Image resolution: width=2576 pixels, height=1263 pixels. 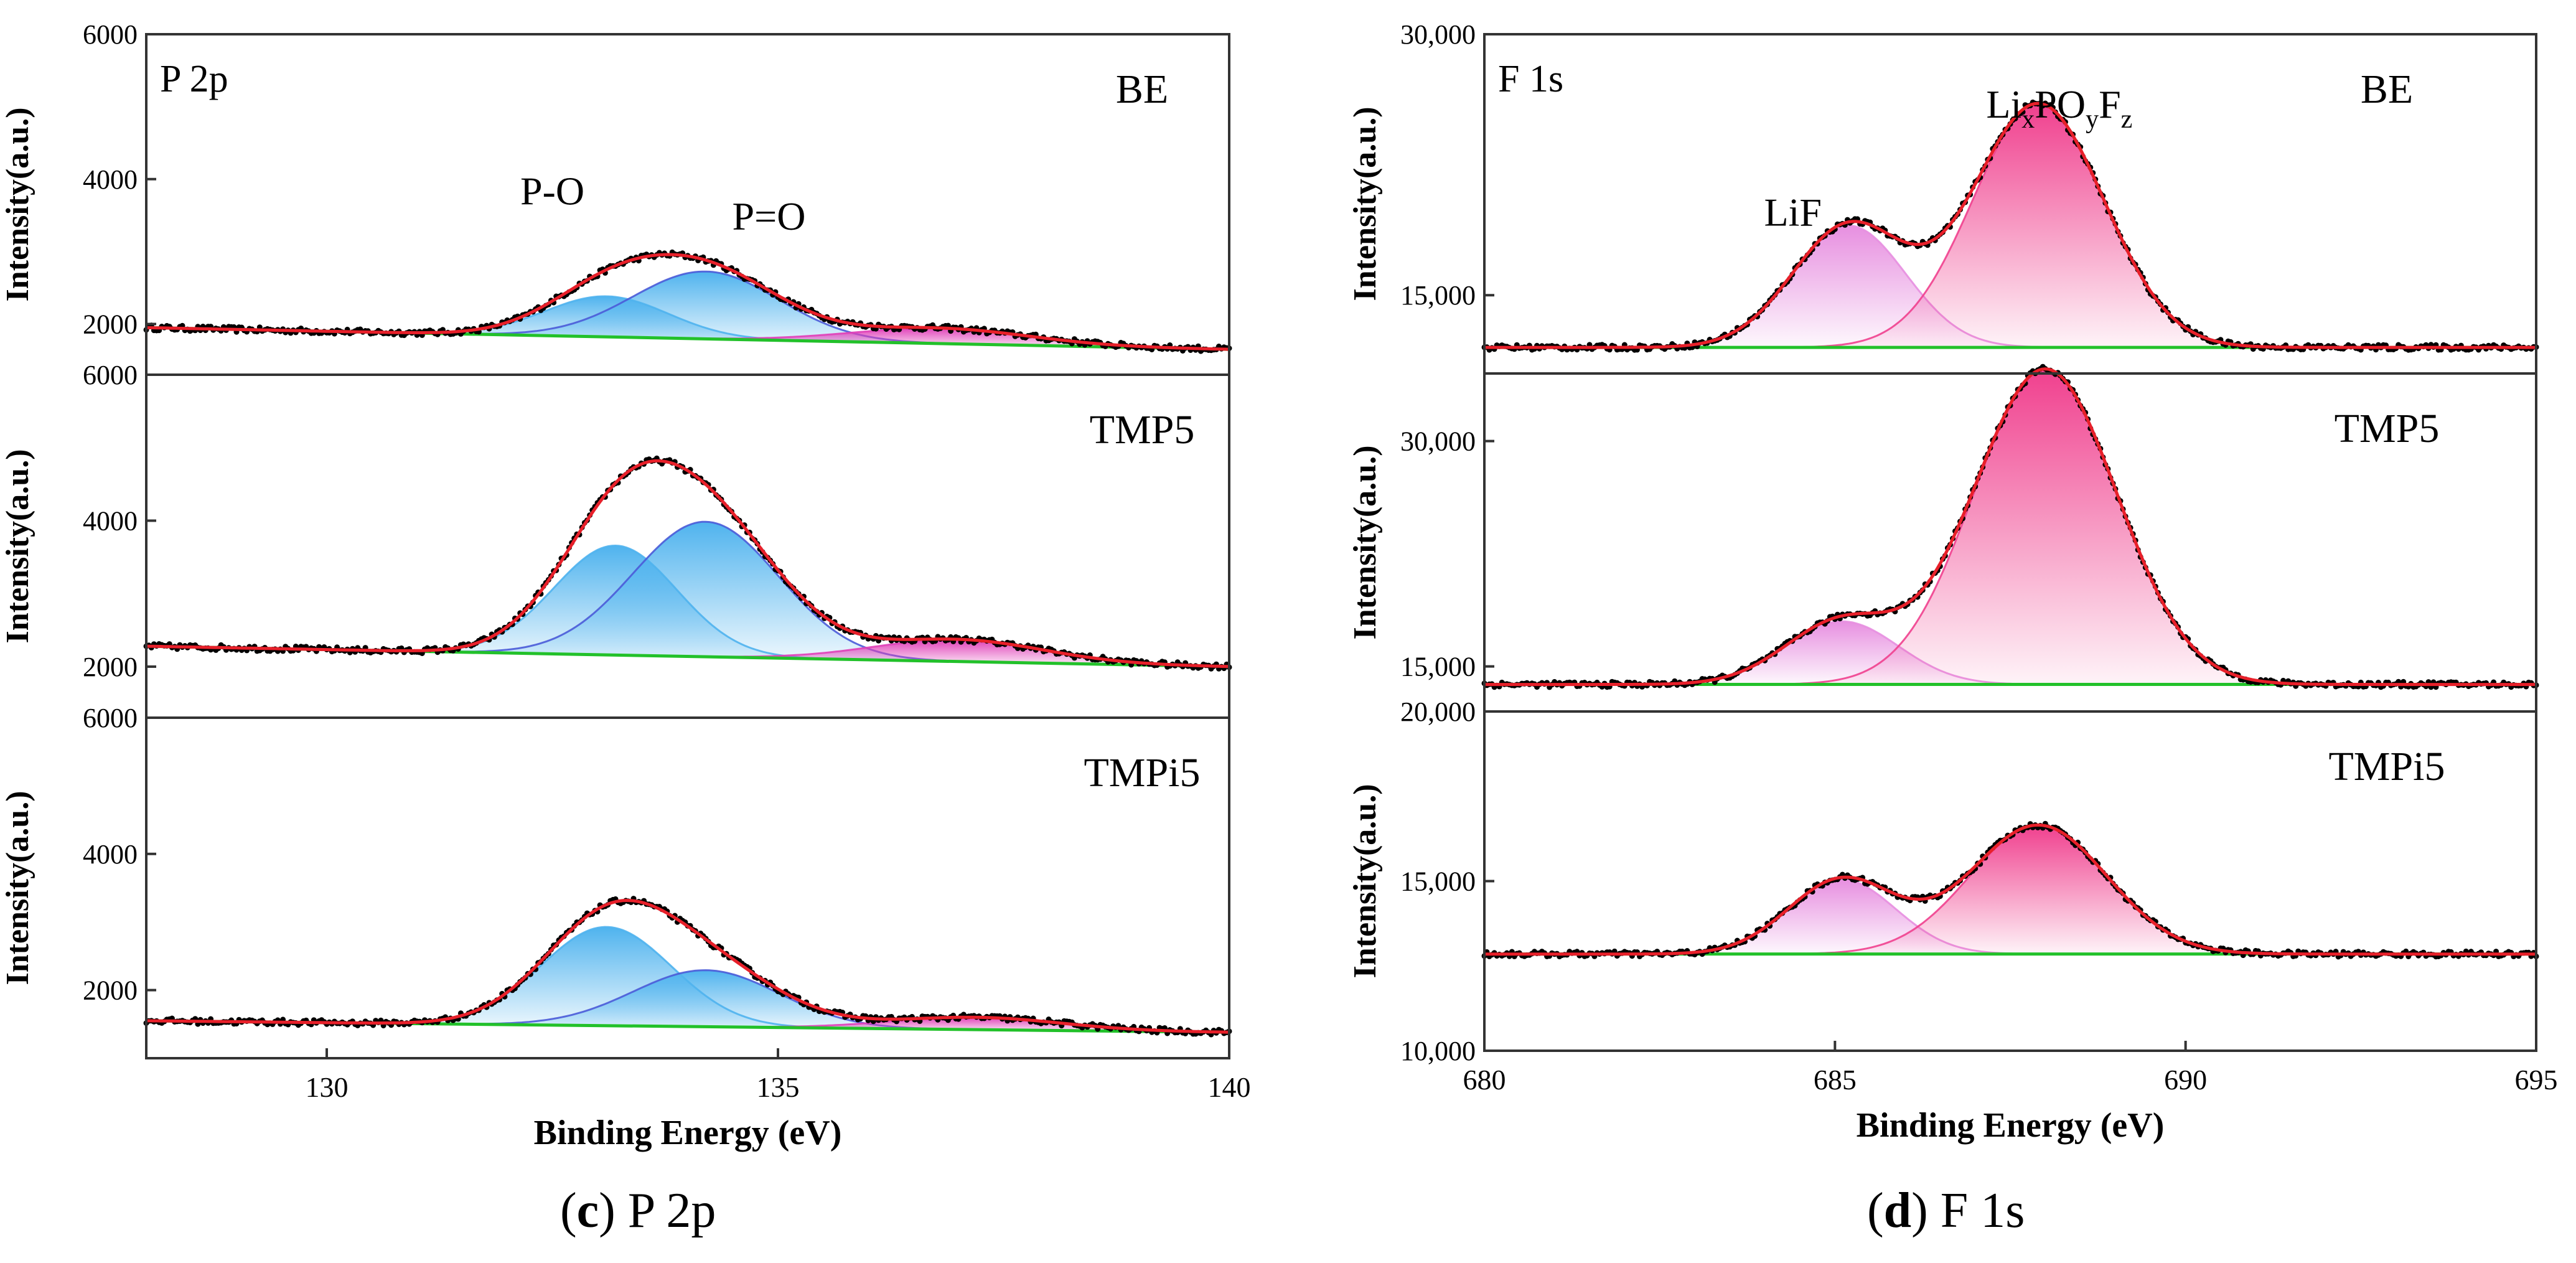 What do you see at coordinates (616, 197) in the screenshot?
I see `panel-0-0: 2000 4000 6000 Intensity(a.u.) P 2p BE P-O P=O` at bounding box center [616, 197].